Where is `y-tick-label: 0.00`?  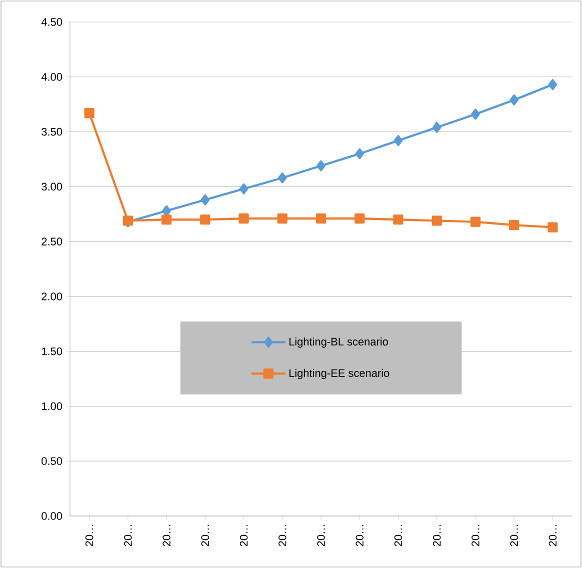 y-tick-label: 0.00 is located at coordinates (52, 516).